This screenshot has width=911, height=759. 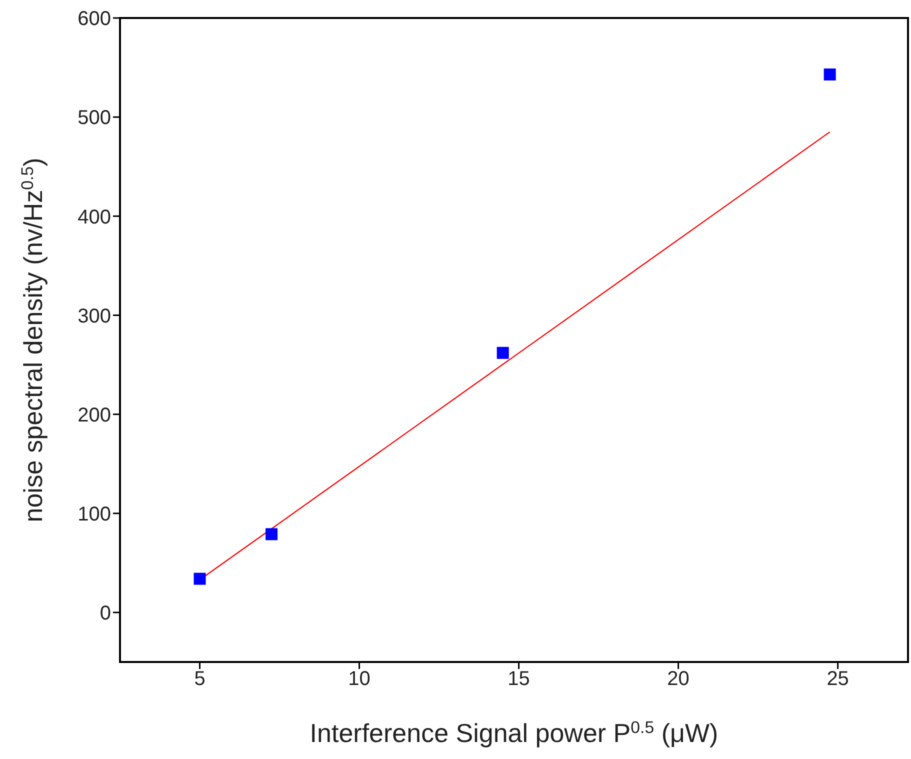 What do you see at coordinates (94, 316) in the screenshot?
I see `y-tick-label: 300` at bounding box center [94, 316].